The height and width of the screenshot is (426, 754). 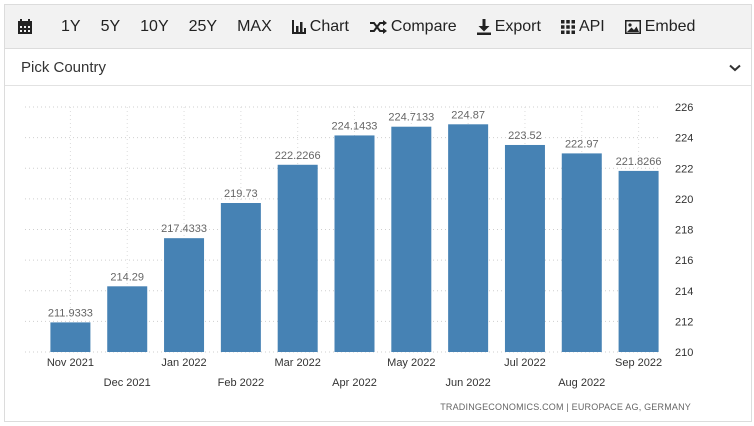 I want to click on x-tick-label: May 2022, so click(x=411, y=363).